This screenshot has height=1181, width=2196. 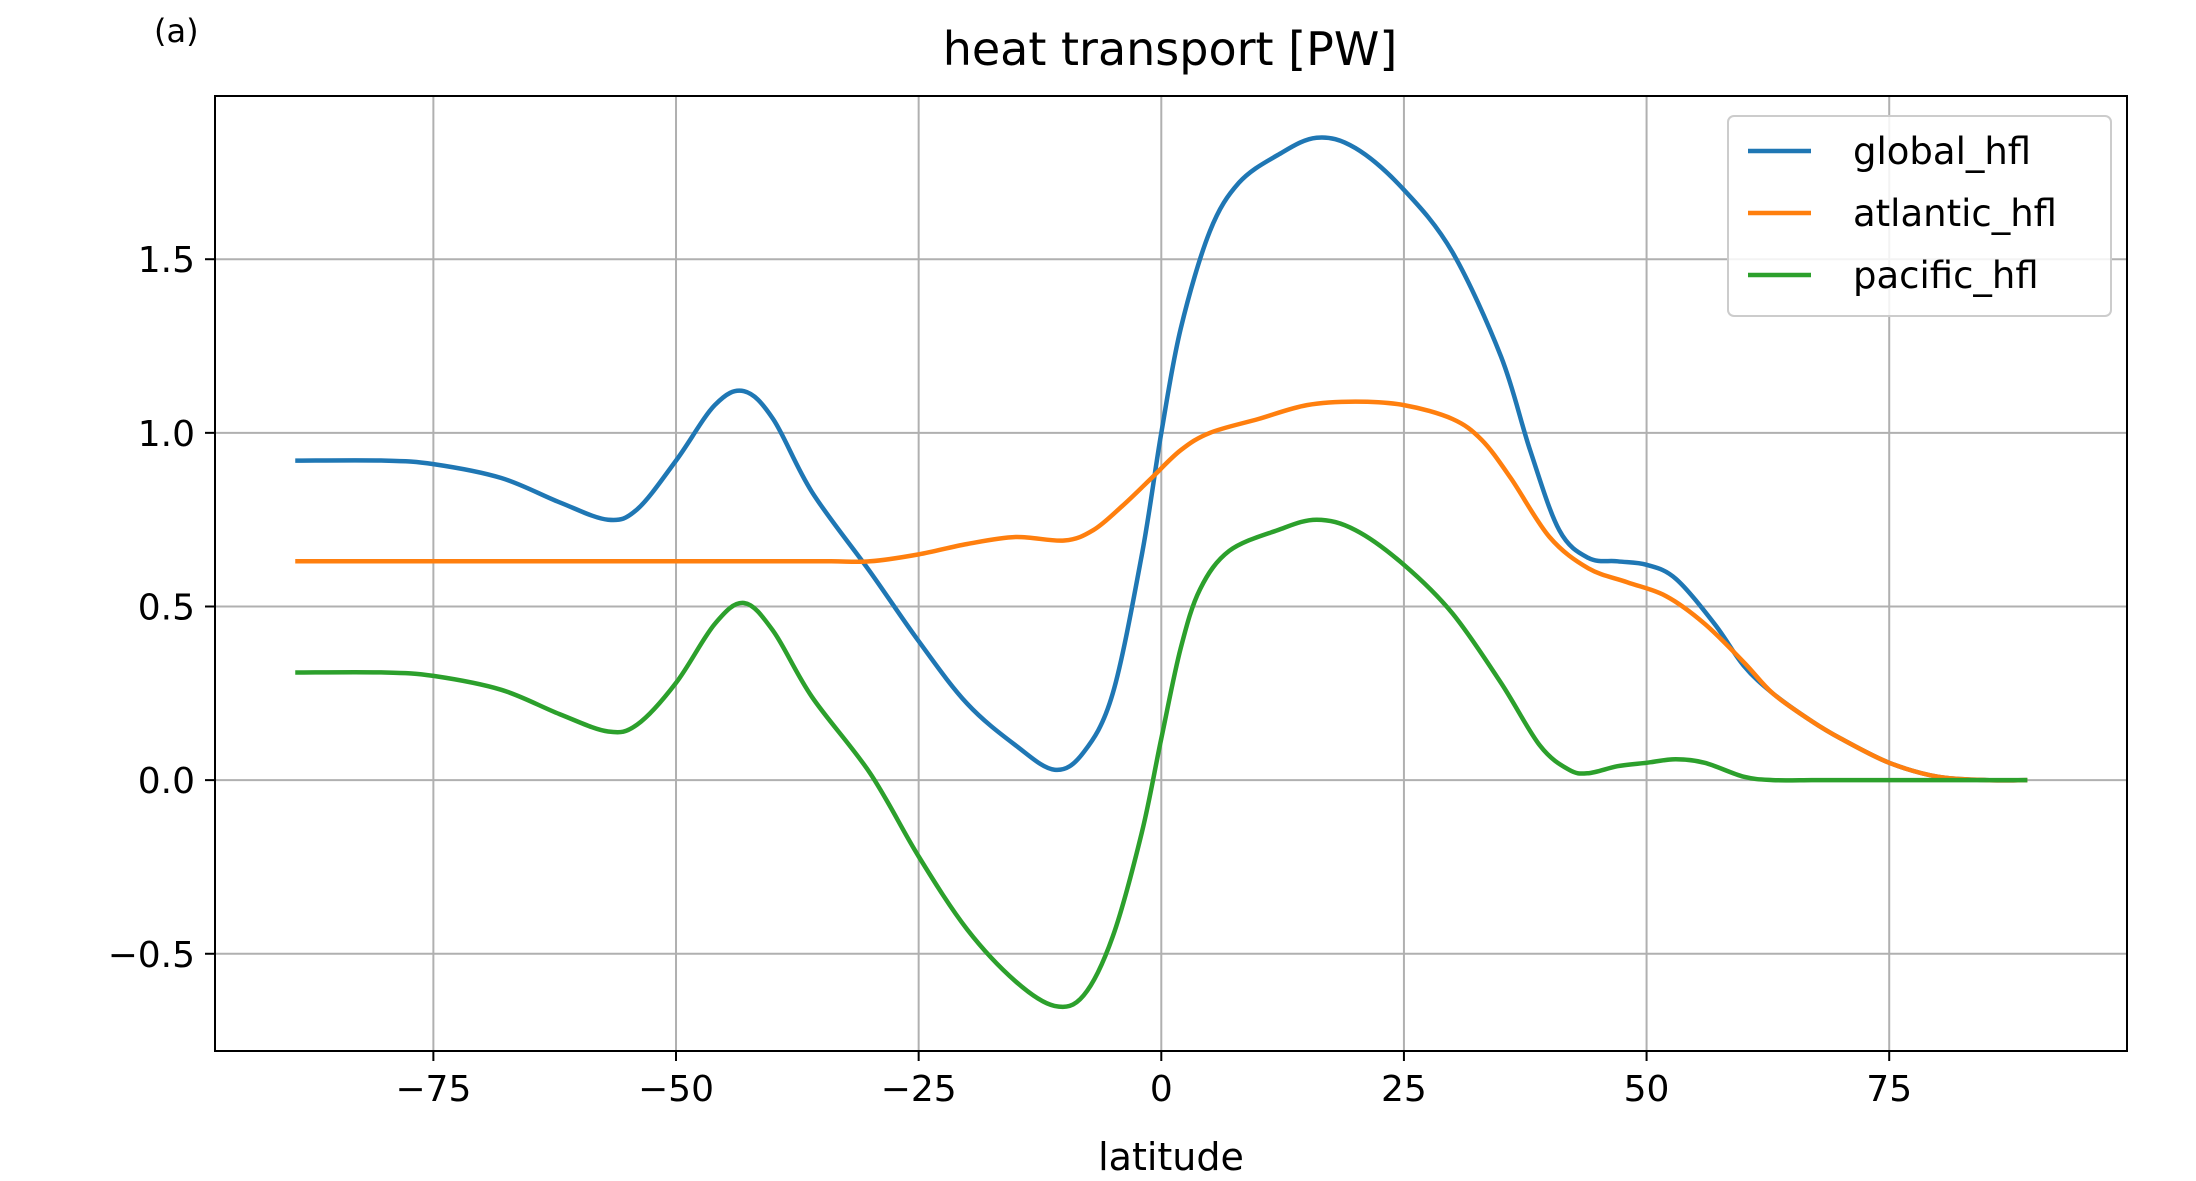 What do you see at coordinates (166, 260) in the screenshot?
I see `y-tick-label: 1.5` at bounding box center [166, 260].